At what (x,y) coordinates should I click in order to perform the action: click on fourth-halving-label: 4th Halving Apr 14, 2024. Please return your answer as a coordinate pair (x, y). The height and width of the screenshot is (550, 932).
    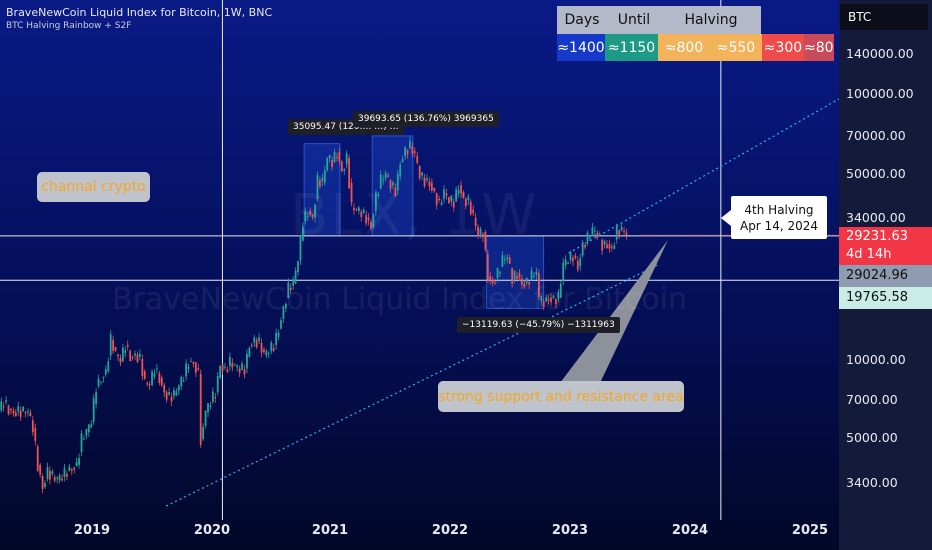
    Looking at the image, I should click on (774, 217).